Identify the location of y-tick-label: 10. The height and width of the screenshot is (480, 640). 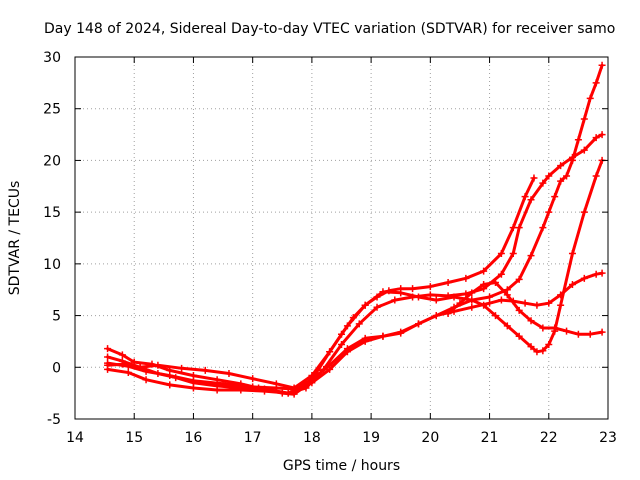
(52, 265).